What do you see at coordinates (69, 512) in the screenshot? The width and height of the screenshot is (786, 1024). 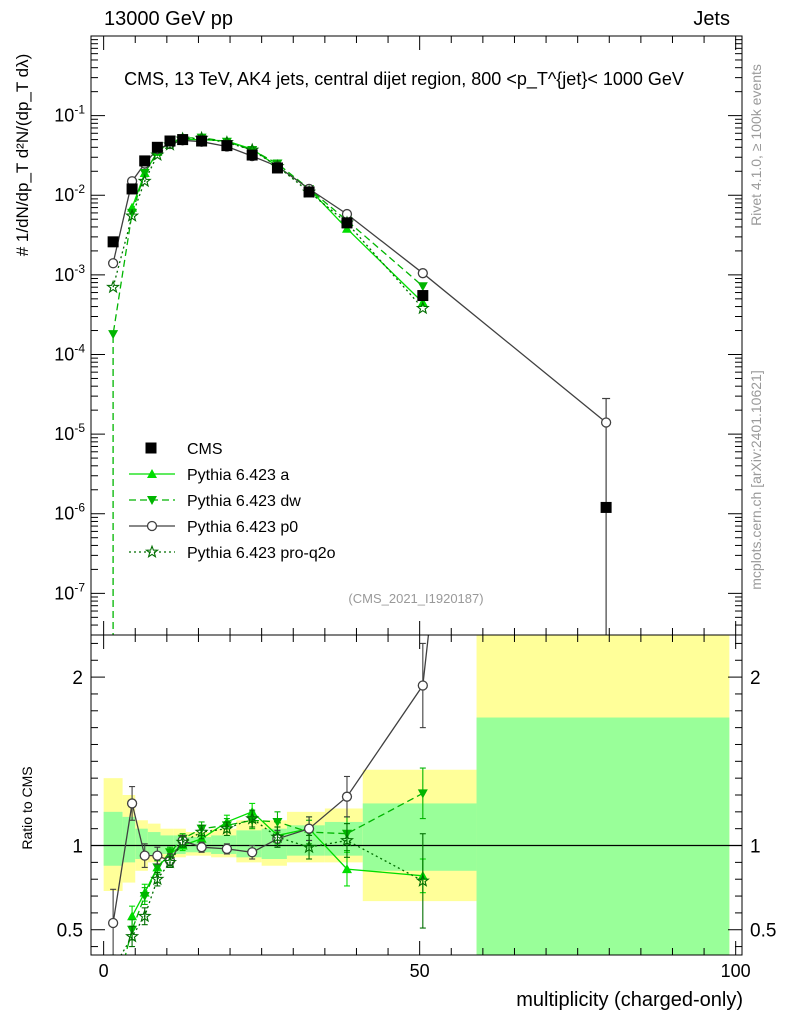 I see `y-tick-label: 10⁻⁶` at bounding box center [69, 512].